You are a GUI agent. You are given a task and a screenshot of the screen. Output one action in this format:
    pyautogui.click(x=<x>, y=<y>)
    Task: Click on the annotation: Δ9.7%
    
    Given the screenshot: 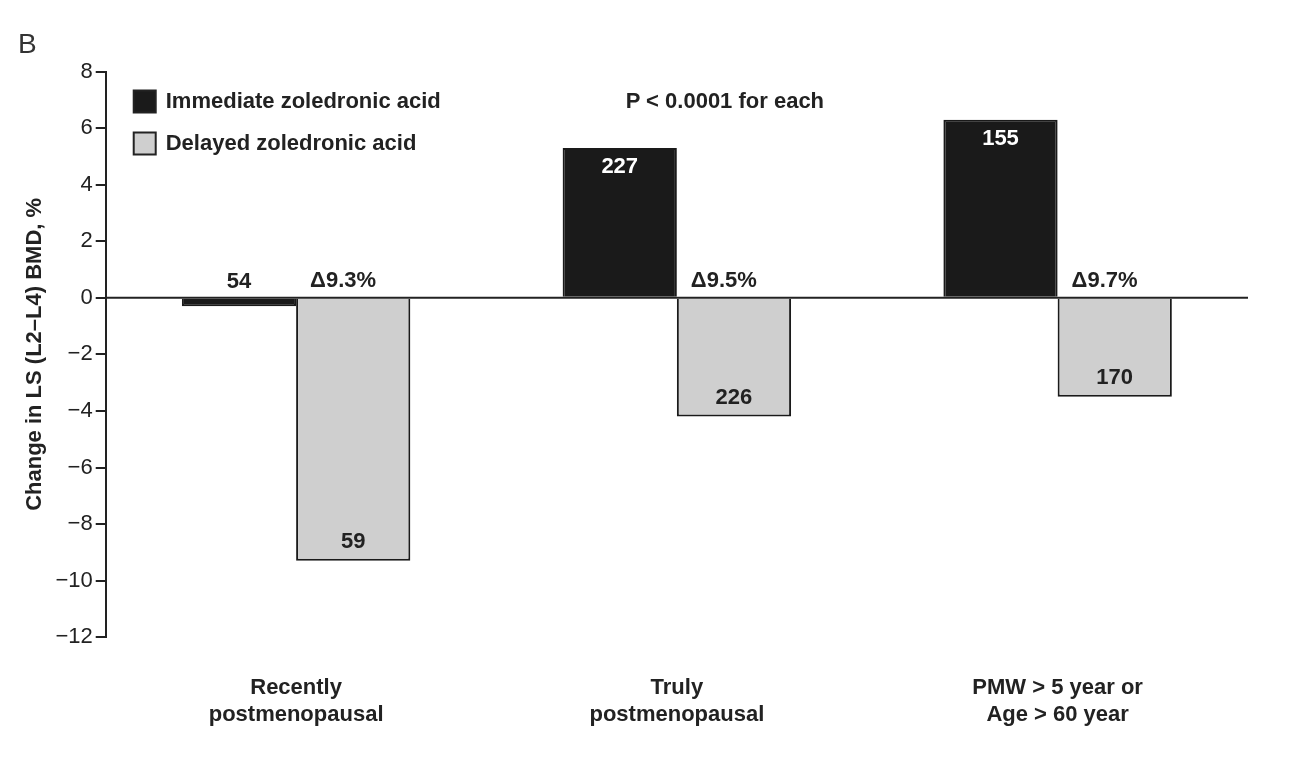 What is the action you would take?
    pyautogui.click(x=1104, y=279)
    